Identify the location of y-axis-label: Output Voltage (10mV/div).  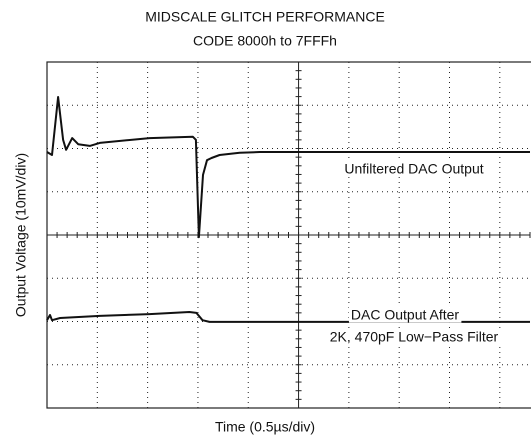
(21, 235).